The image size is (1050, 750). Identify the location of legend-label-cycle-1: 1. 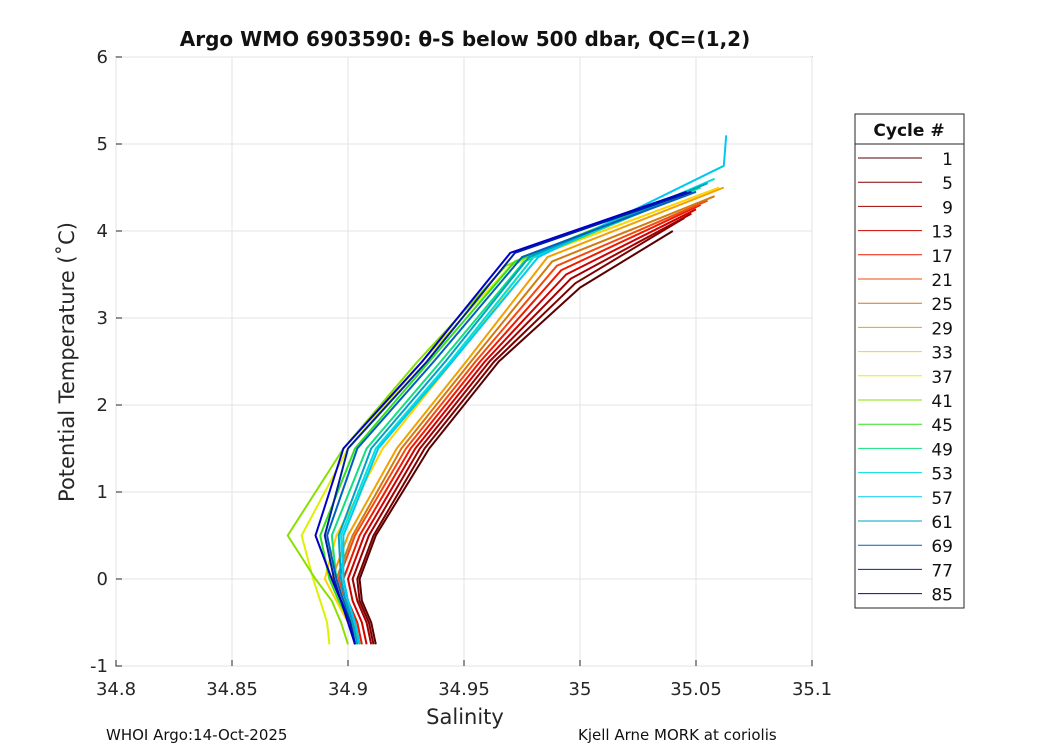
(947, 160).